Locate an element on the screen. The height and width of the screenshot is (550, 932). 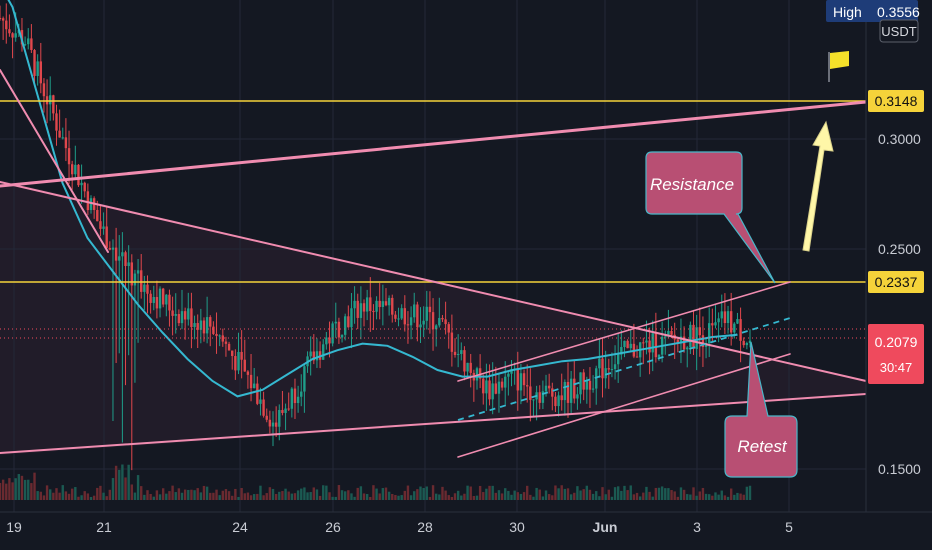
currency-badge: USDT is located at coordinates (899, 31).